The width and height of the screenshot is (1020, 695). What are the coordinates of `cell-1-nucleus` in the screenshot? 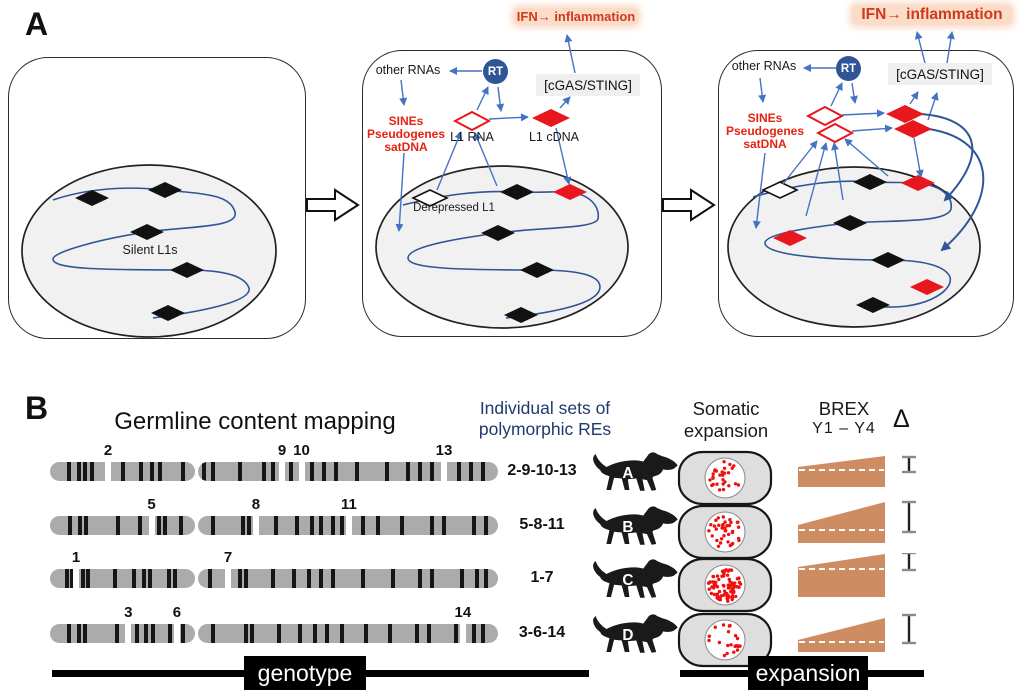 It's located at (149, 251).